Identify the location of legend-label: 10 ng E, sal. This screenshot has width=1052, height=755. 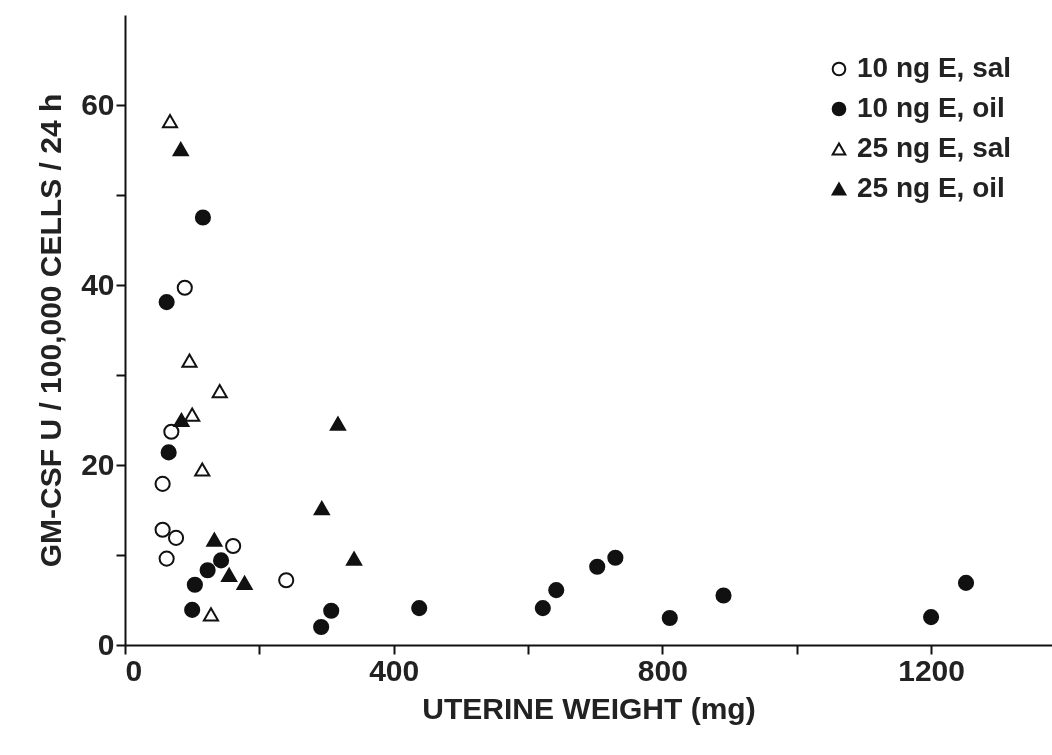
(934, 67).